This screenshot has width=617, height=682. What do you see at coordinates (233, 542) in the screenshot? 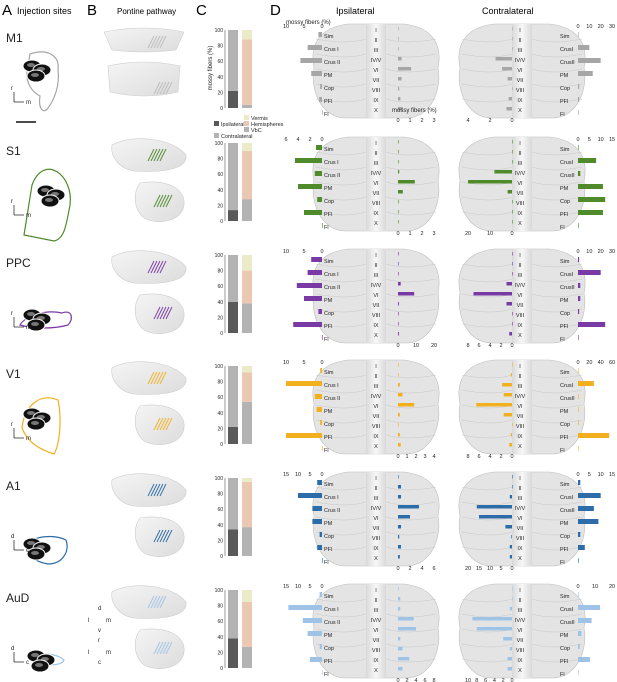
I see `stack-ipsilateral` at bounding box center [233, 542].